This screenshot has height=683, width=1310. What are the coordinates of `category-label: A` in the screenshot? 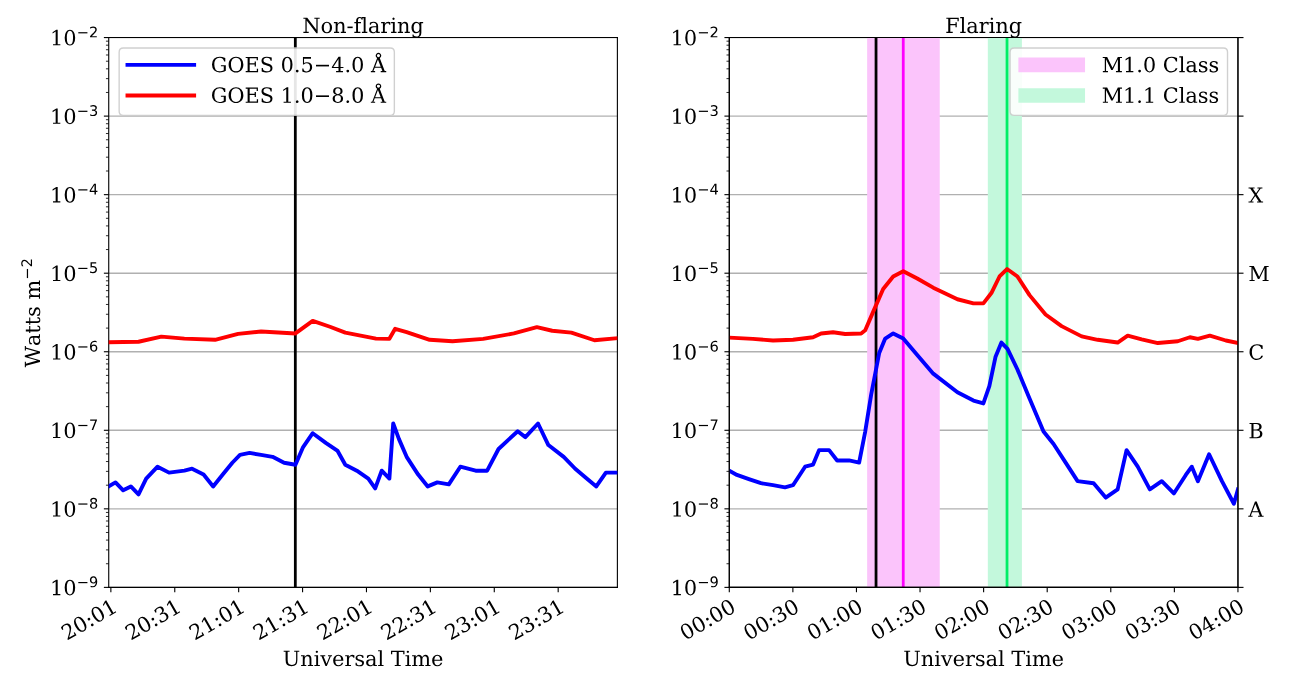 It's located at (1256, 509).